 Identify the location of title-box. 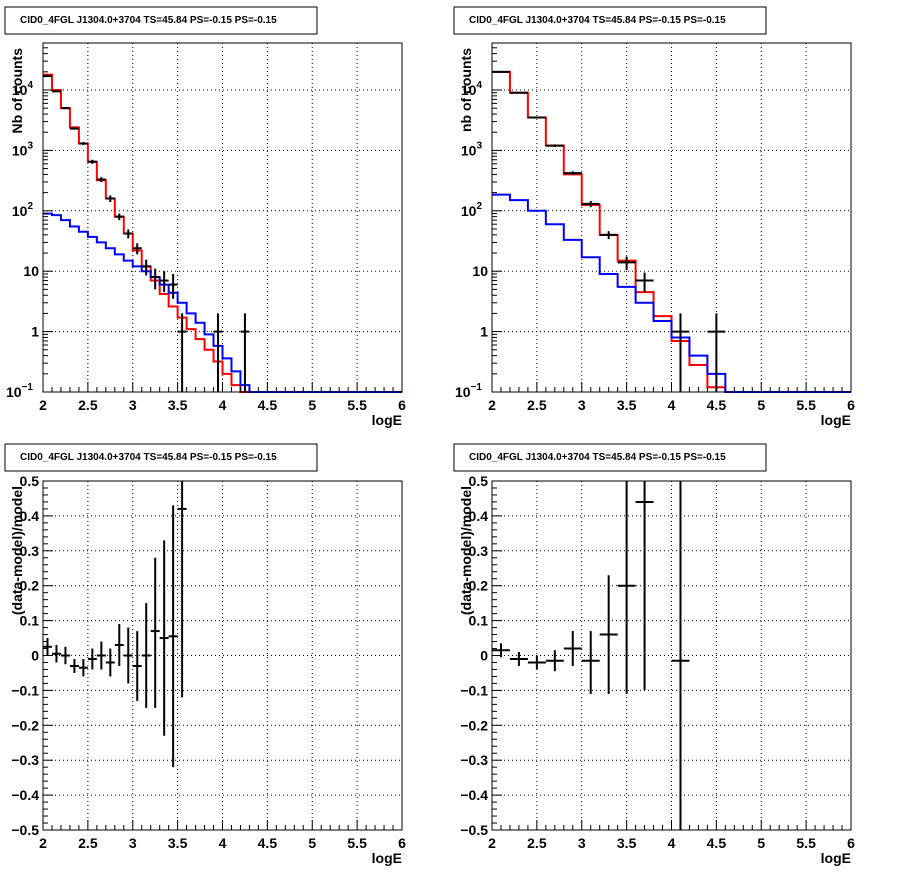
(610, 20).